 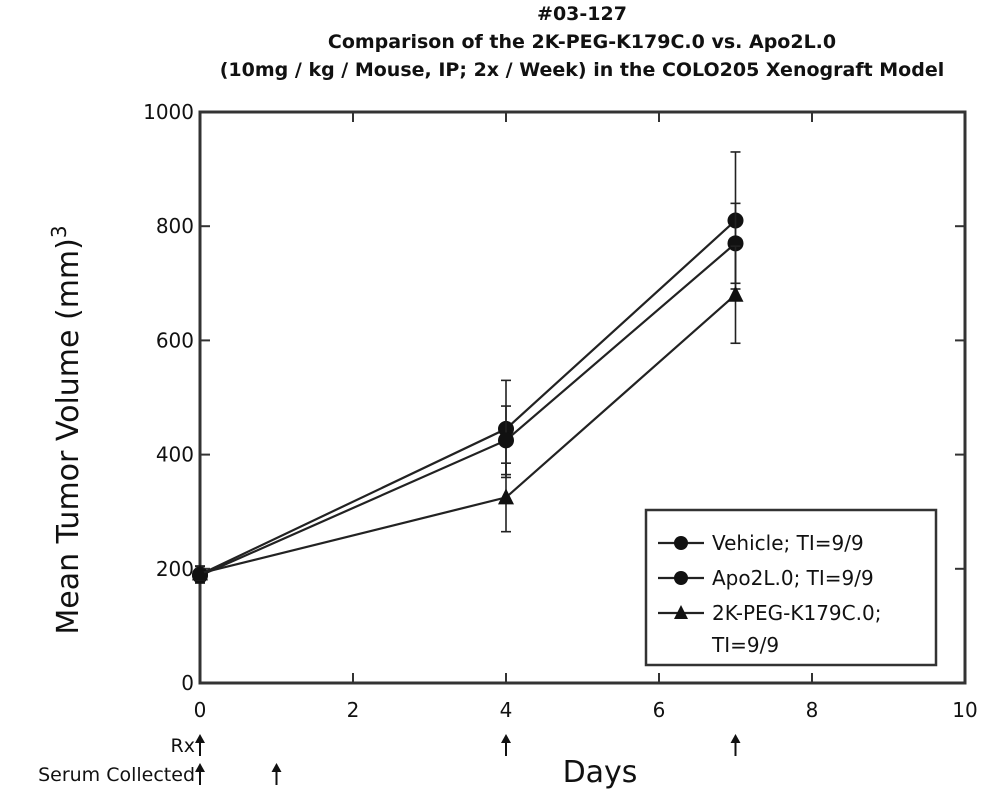 What do you see at coordinates (175, 340) in the screenshot?
I see `y-tick-label: 600` at bounding box center [175, 340].